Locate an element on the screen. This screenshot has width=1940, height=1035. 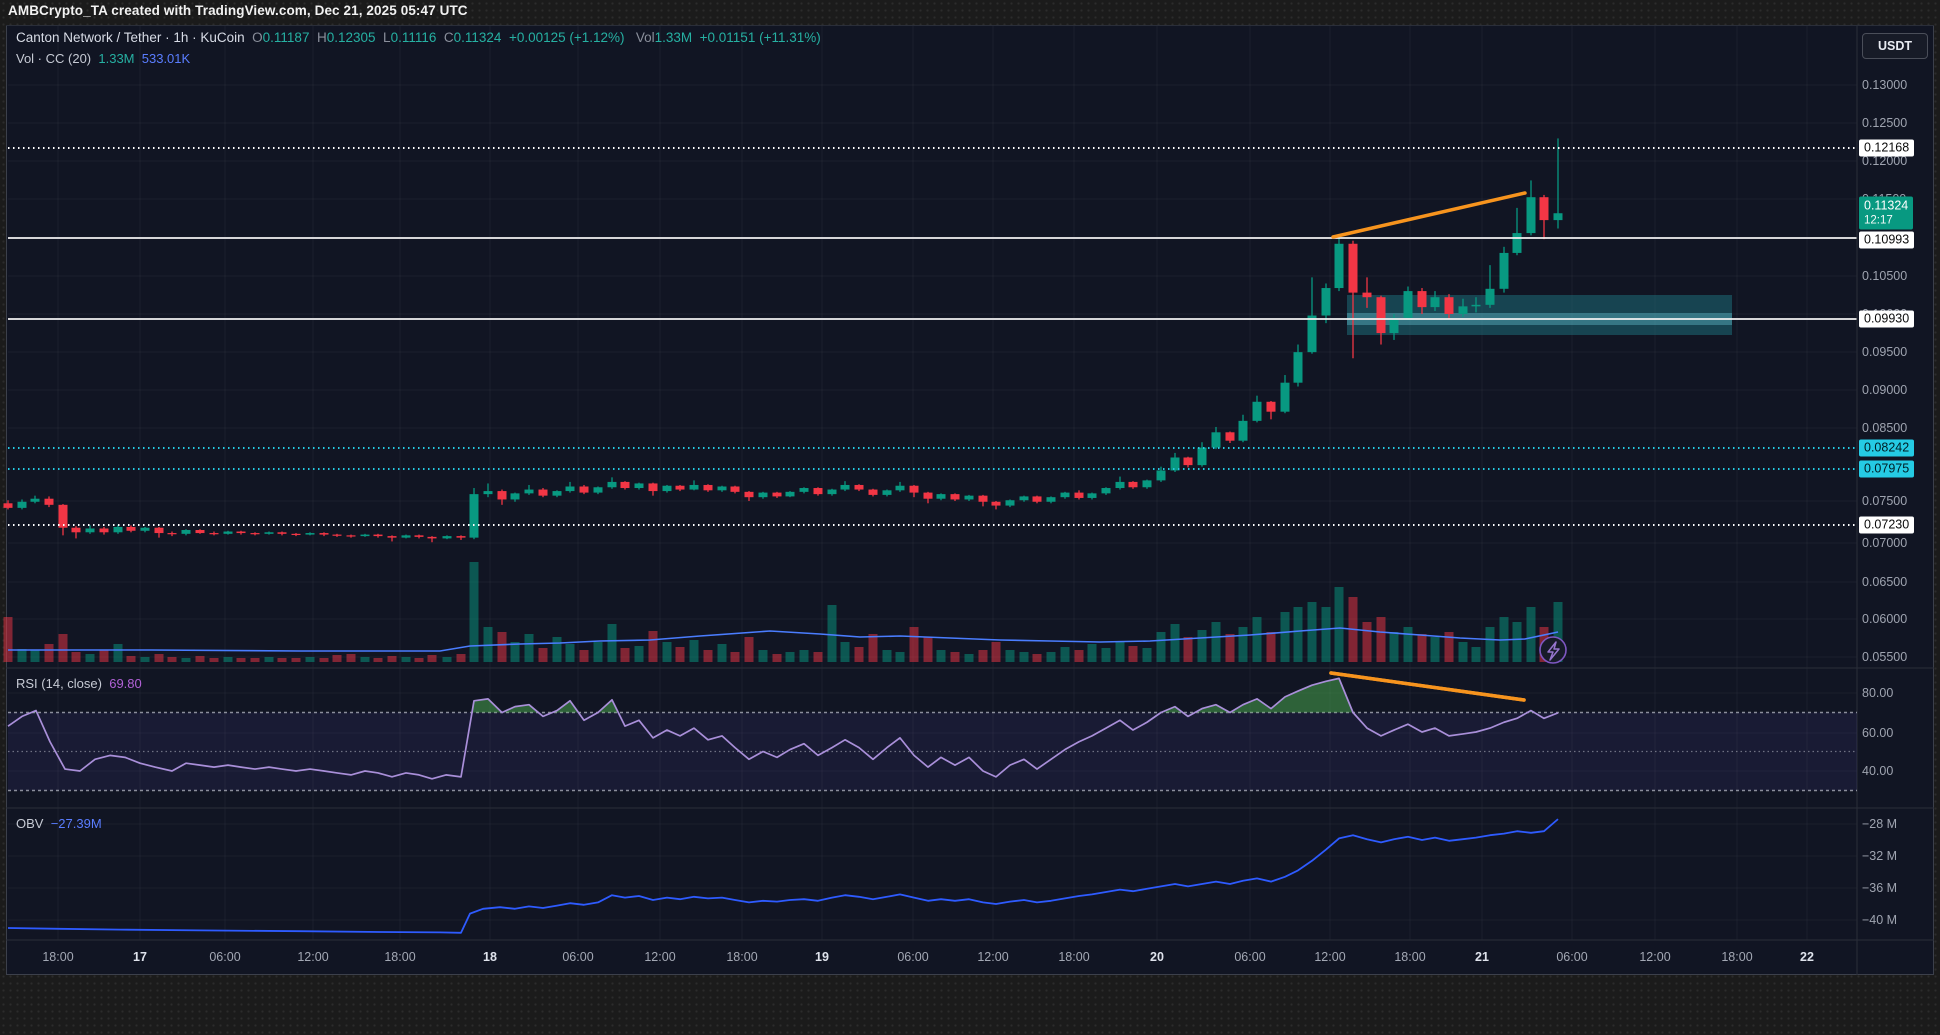
currency-toggle-button: USDT is located at coordinates (1895, 46).